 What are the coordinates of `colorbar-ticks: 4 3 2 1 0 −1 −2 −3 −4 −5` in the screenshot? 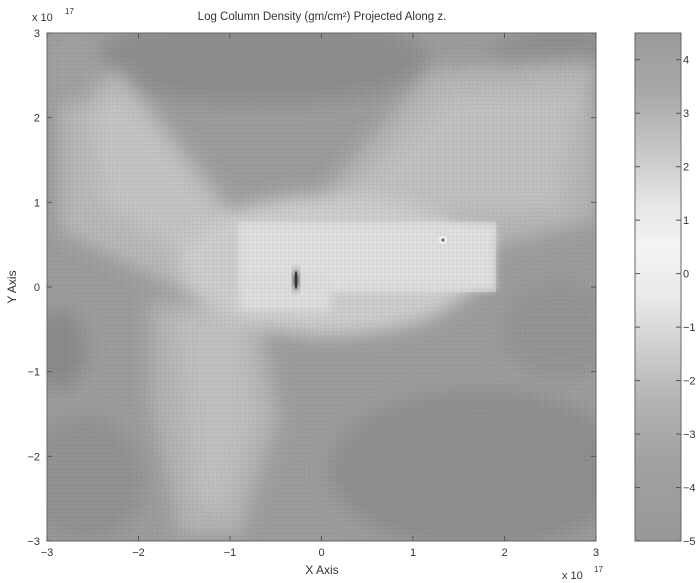 It's located at (665, 301).